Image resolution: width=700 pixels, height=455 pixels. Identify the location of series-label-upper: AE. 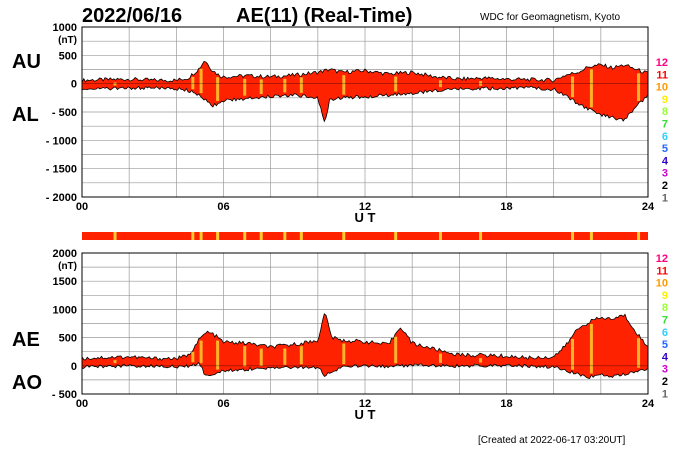
(26, 340).